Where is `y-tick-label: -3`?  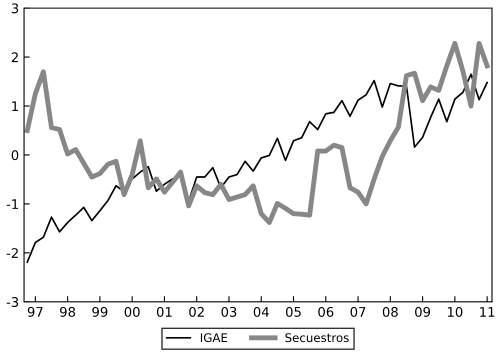 y-tick-label: -3 is located at coordinates (12, 302).